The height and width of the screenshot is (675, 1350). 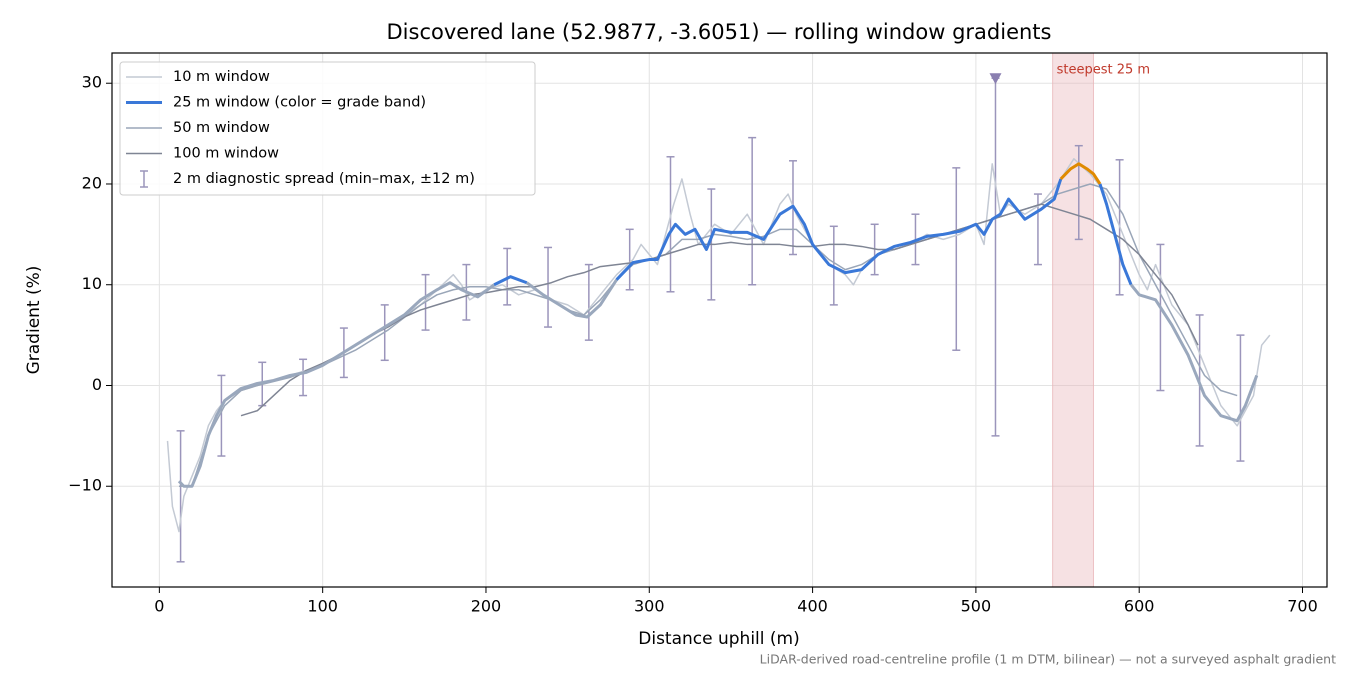 What do you see at coordinates (226, 154) in the screenshot?
I see `legend-label: 100 m window` at bounding box center [226, 154].